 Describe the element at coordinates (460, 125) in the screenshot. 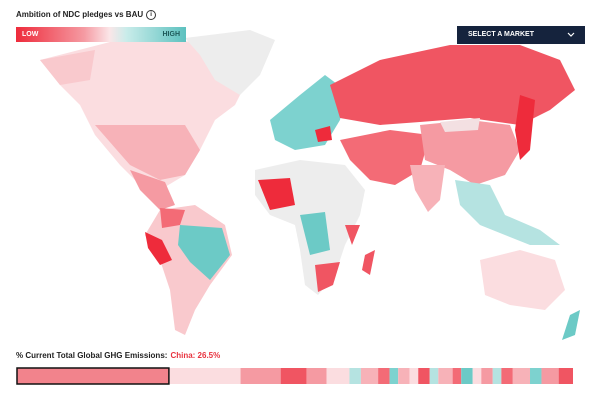

I see `mongolia` at that location.